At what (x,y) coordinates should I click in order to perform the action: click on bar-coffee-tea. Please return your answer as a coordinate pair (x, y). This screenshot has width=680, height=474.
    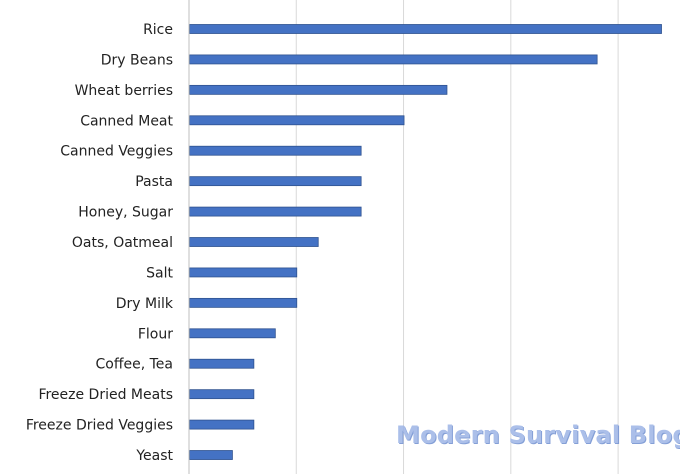
    Looking at the image, I should click on (222, 363).